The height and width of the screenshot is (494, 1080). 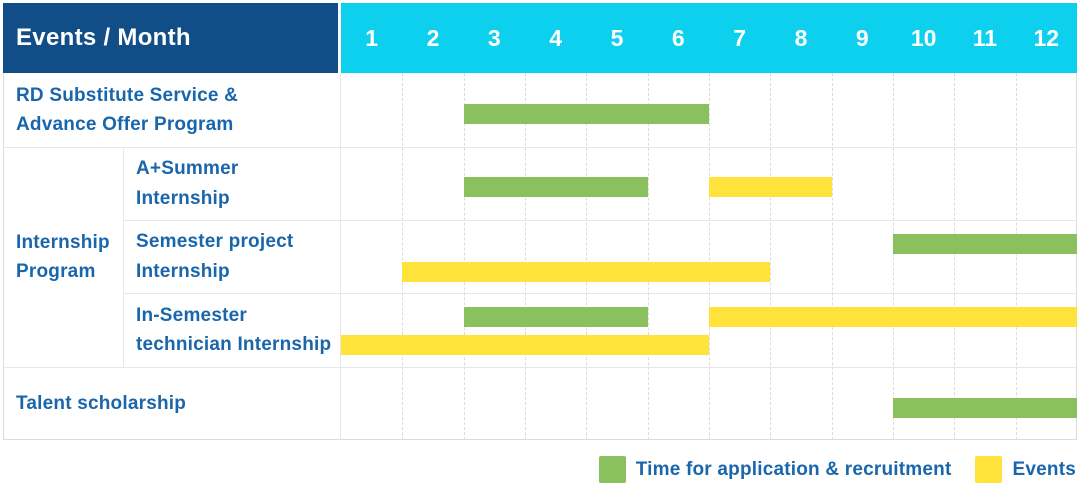 I want to click on legend-item-application-recruitment: Time for application & recruitment, so click(x=775, y=469).